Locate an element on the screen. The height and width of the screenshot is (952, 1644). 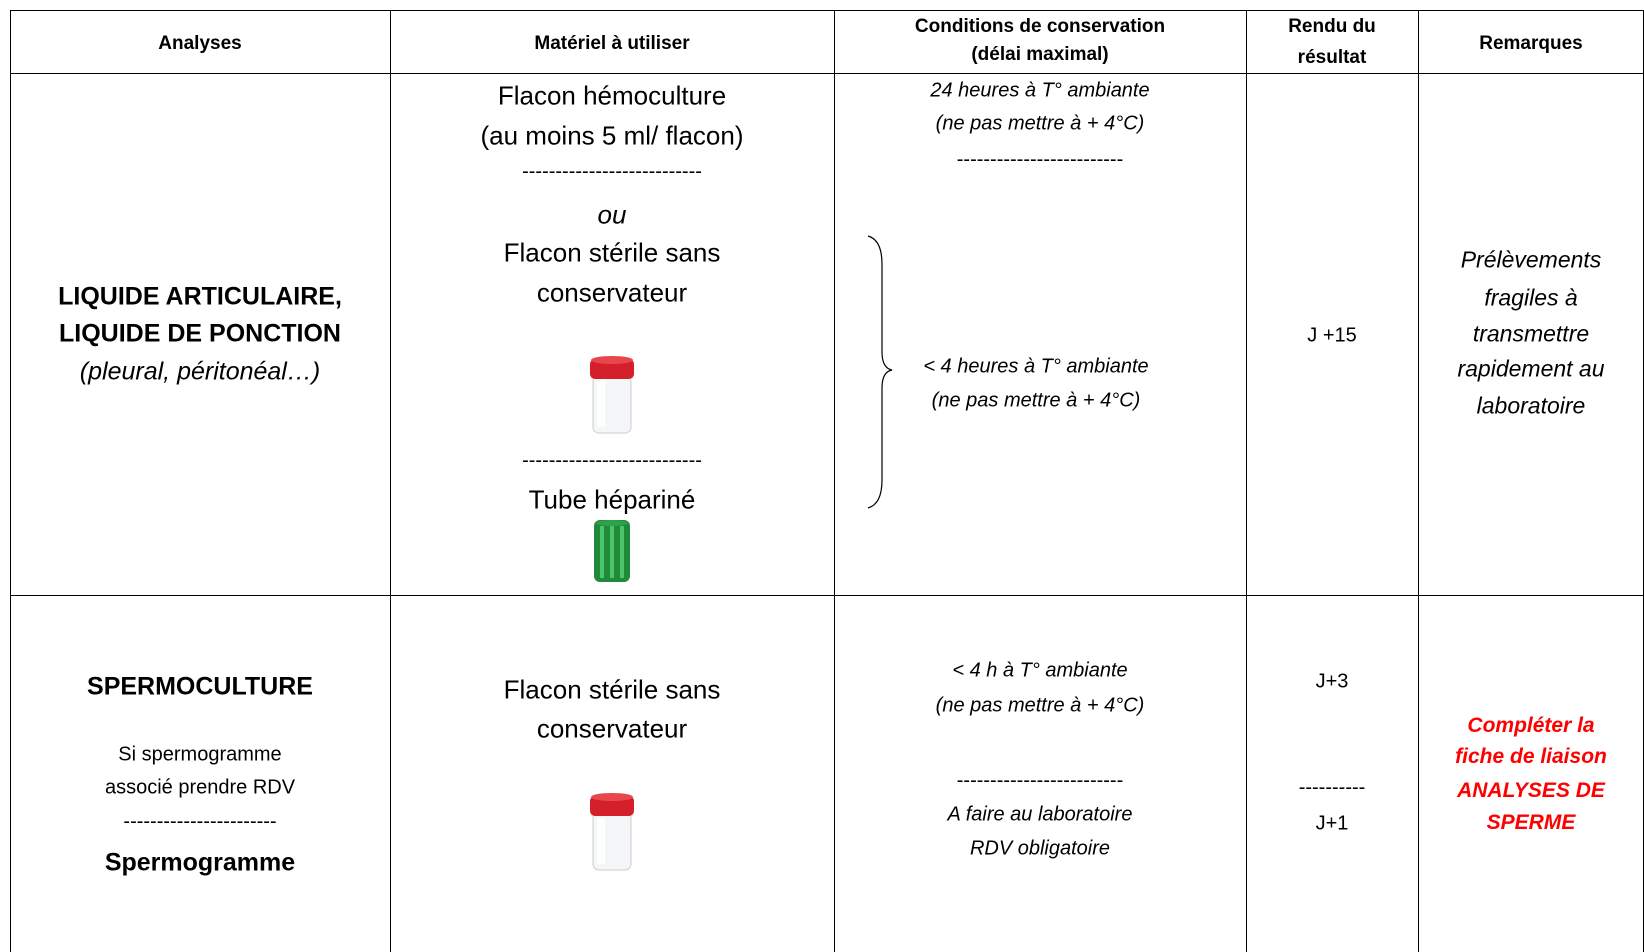
remark: transmettre is located at coordinates (1531, 333).